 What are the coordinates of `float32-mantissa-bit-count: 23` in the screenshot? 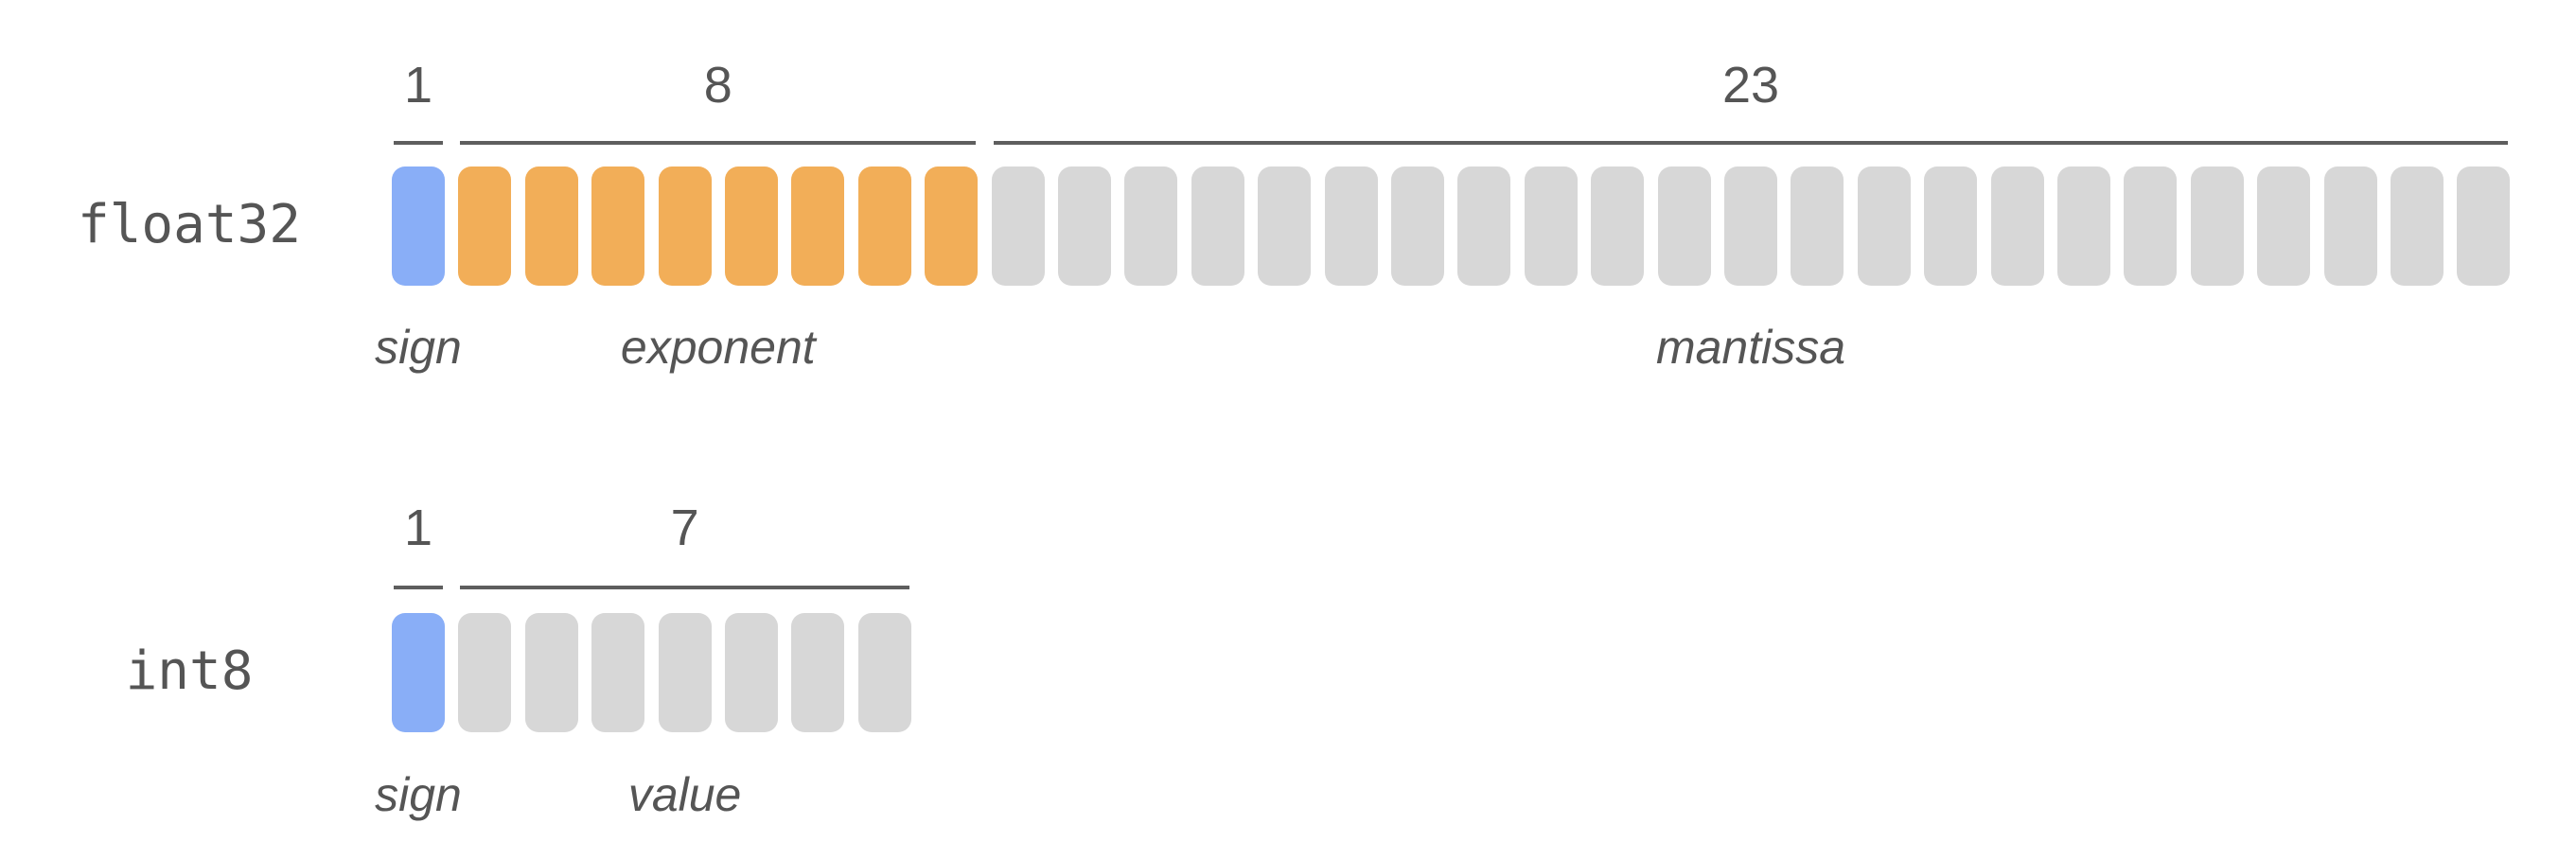 It's located at (1750, 85).